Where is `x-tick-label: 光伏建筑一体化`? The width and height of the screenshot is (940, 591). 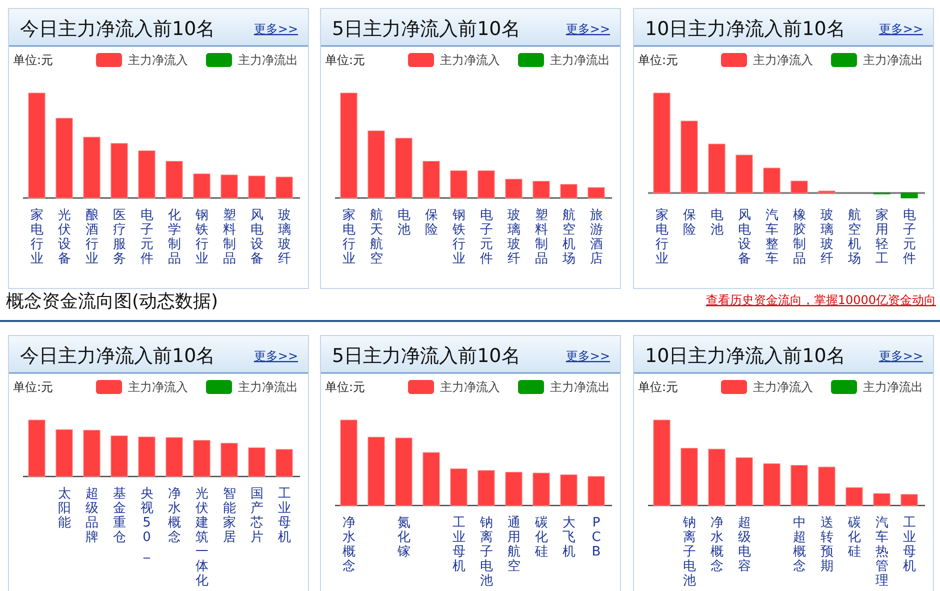
x-tick-label: 光伏建筑一体化 is located at coordinates (201, 537).